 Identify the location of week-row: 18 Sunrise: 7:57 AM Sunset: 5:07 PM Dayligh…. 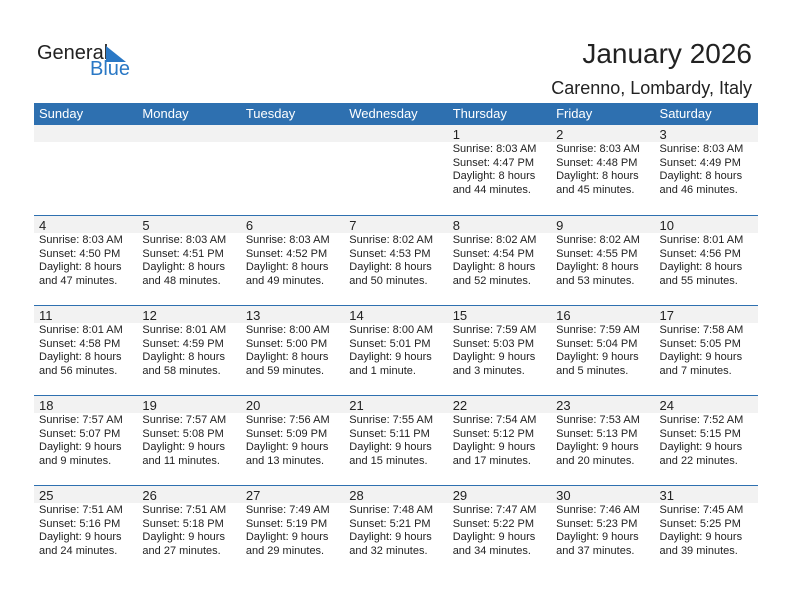
(396, 440).